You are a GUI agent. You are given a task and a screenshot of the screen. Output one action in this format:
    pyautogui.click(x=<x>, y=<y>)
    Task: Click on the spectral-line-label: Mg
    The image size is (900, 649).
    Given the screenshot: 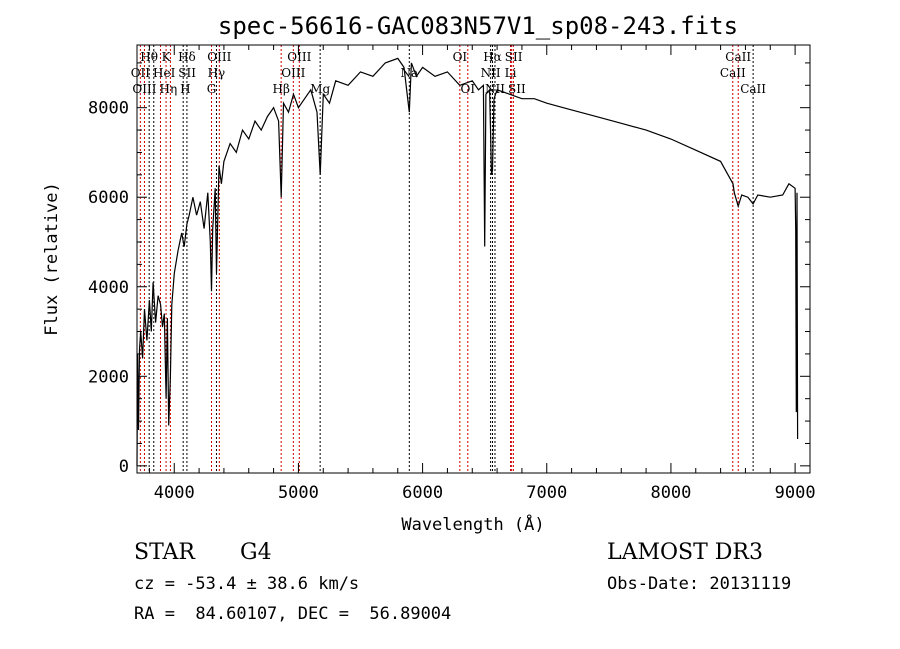 What is the action you would take?
    pyautogui.click(x=320, y=89)
    